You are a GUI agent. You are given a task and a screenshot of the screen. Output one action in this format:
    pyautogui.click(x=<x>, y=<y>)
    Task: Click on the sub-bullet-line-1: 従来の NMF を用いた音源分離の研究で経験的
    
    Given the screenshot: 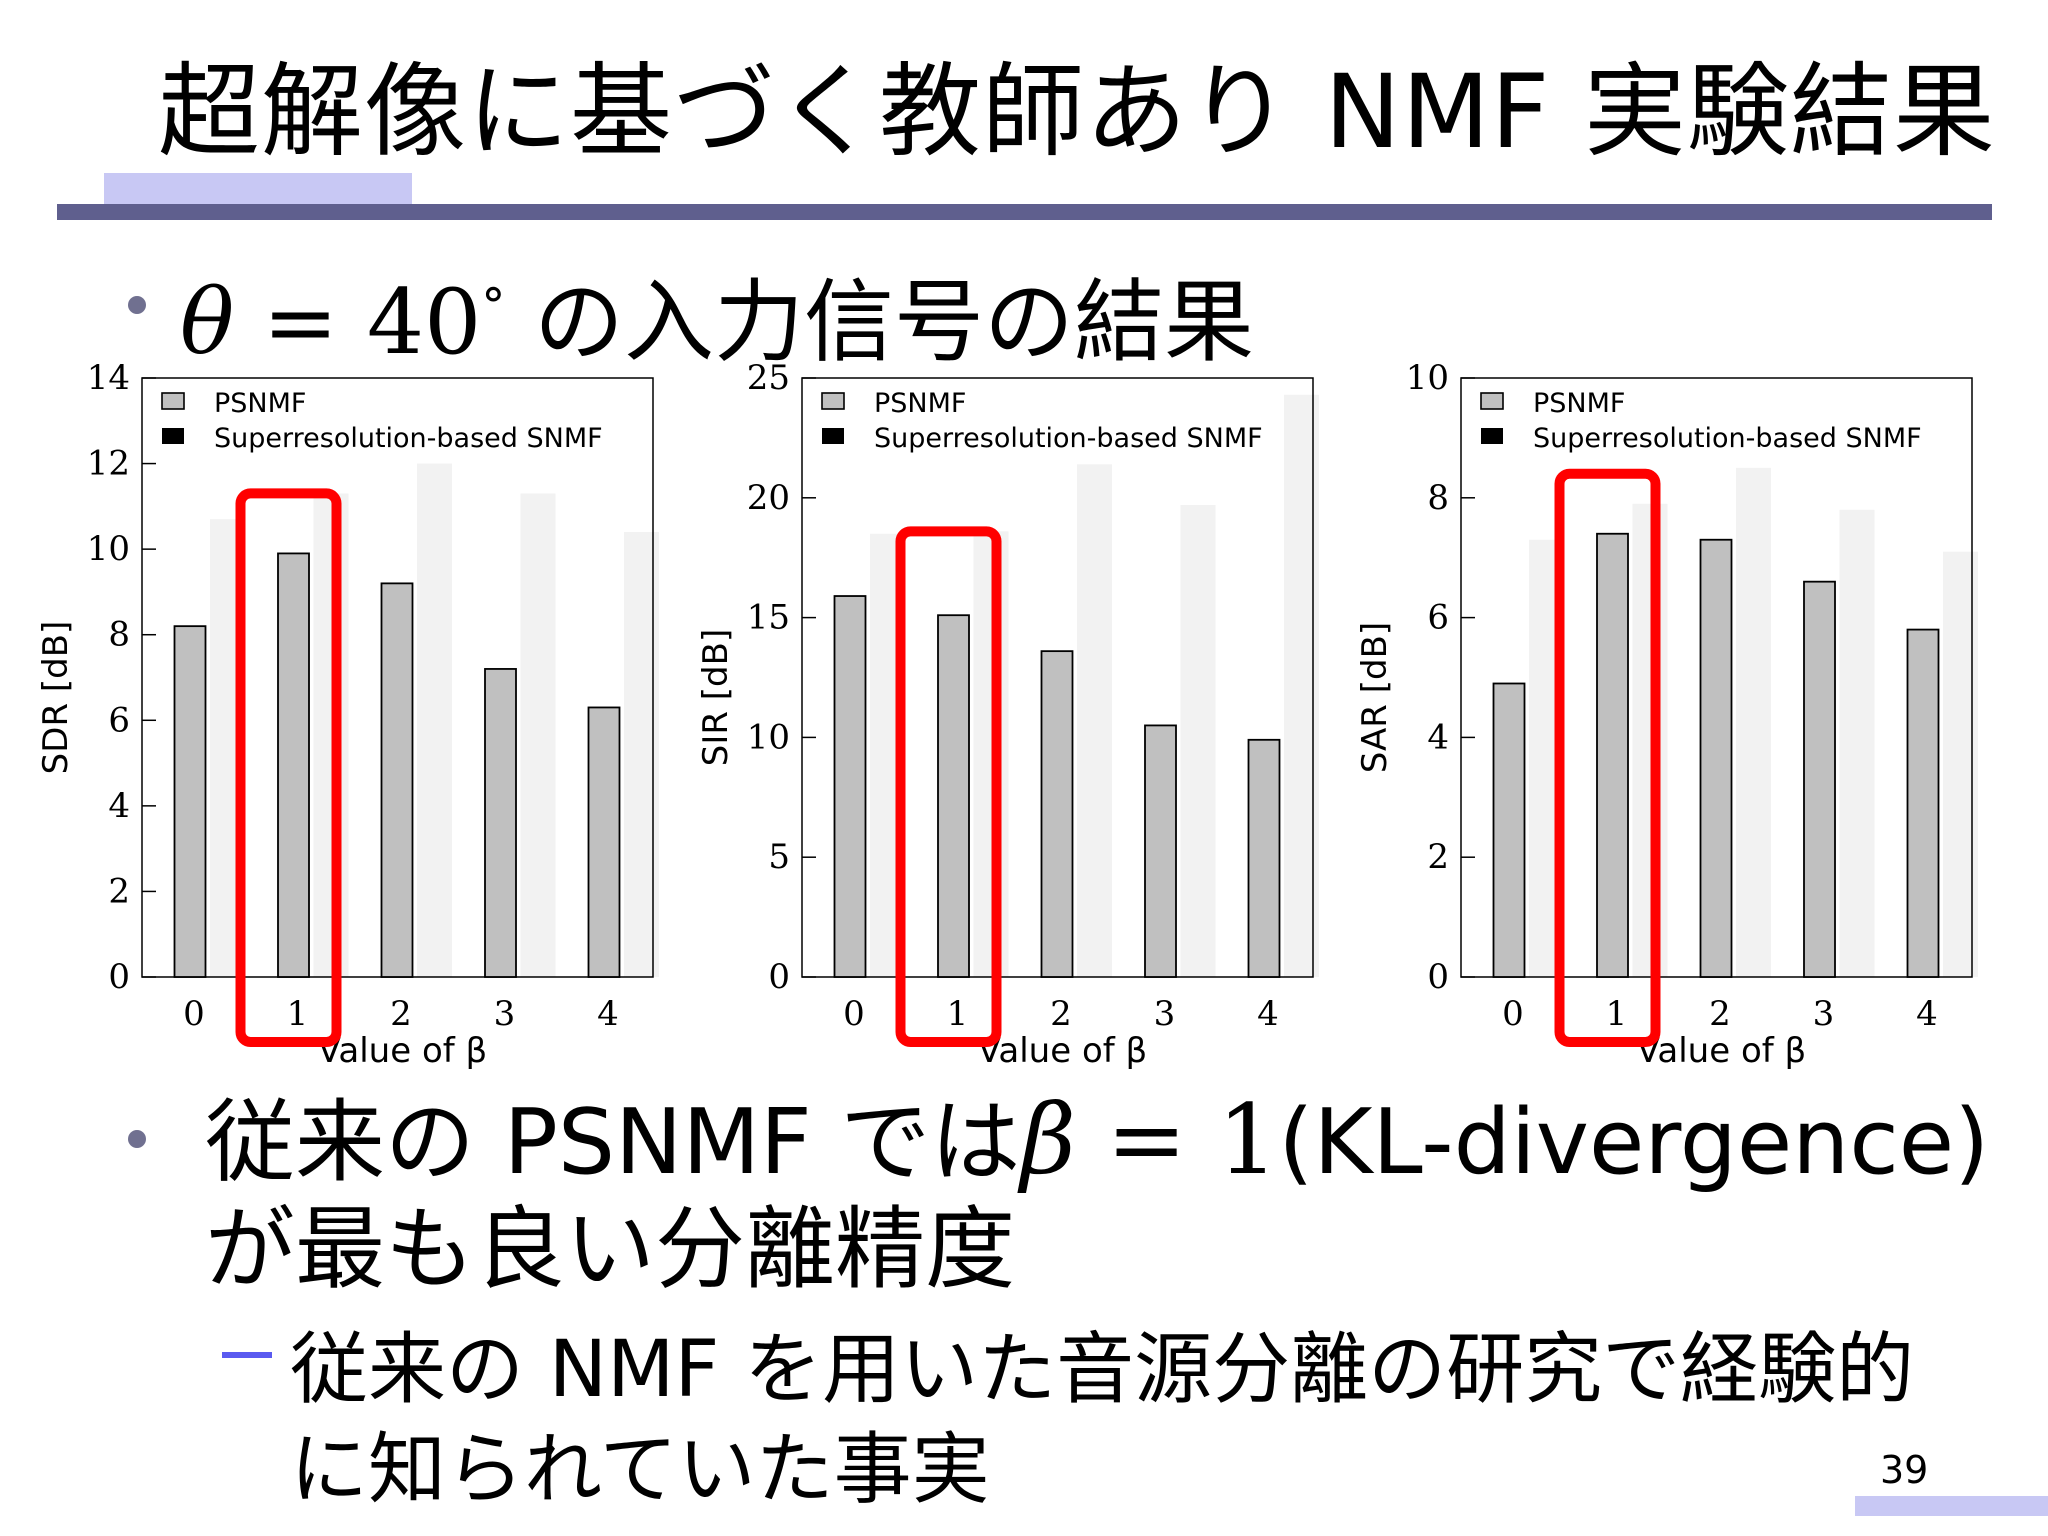 What is the action you would take?
    pyautogui.click(x=1102, y=1370)
    